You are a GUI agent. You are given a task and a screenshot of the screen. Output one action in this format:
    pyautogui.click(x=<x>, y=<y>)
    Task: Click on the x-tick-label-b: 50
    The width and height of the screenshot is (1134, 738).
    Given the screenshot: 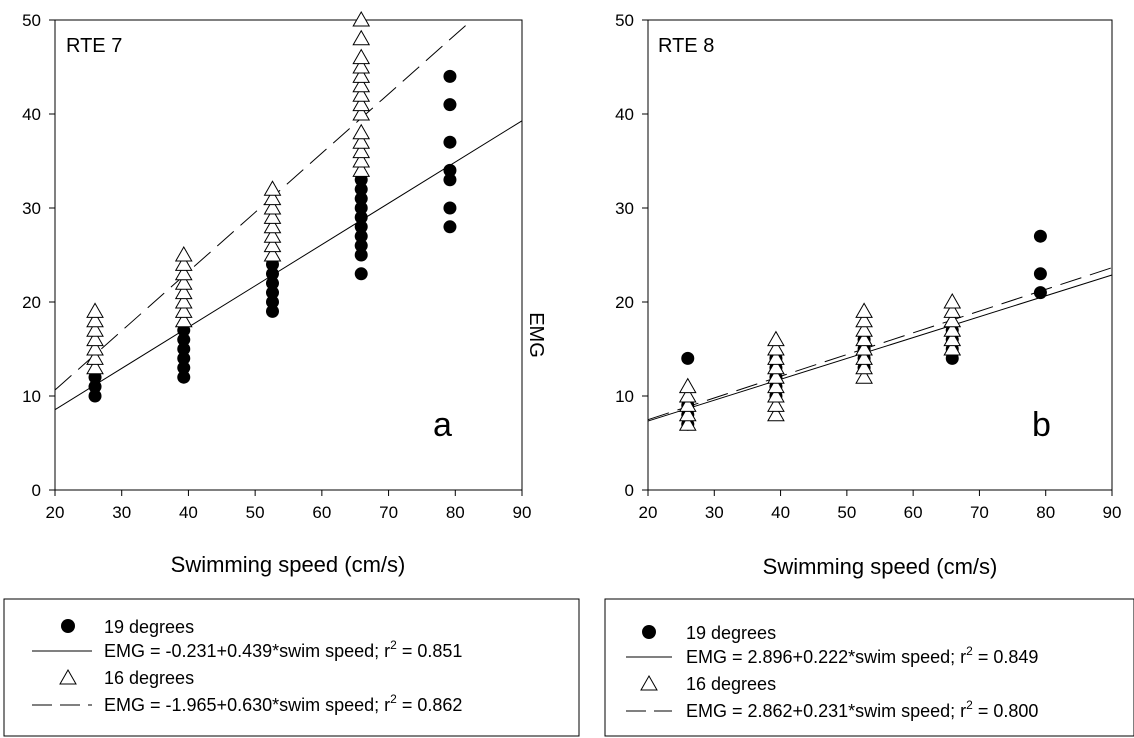 What is the action you would take?
    pyautogui.click(x=846, y=512)
    